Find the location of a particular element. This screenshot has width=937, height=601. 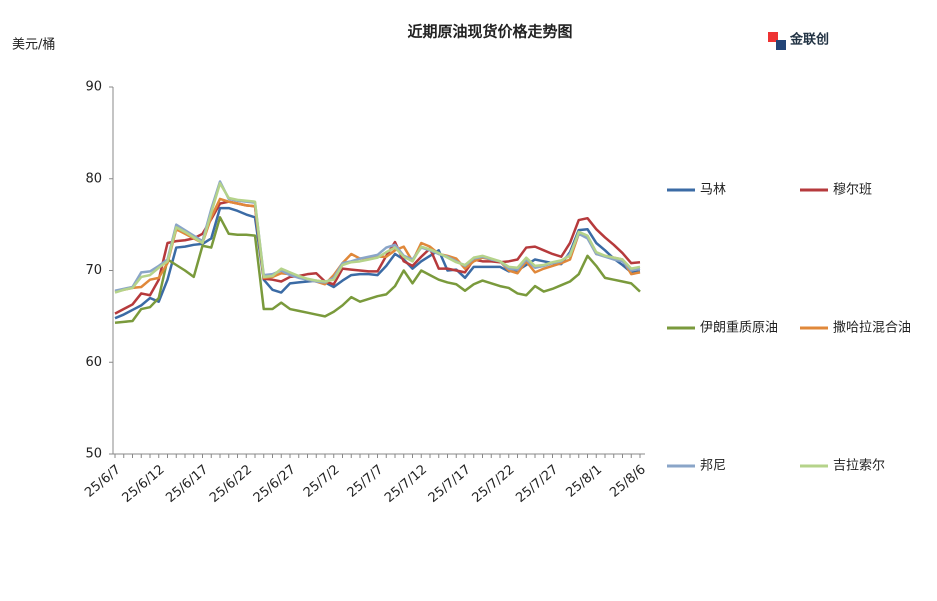

x-tick-label: 25/7/17 is located at coordinates (450, 484).